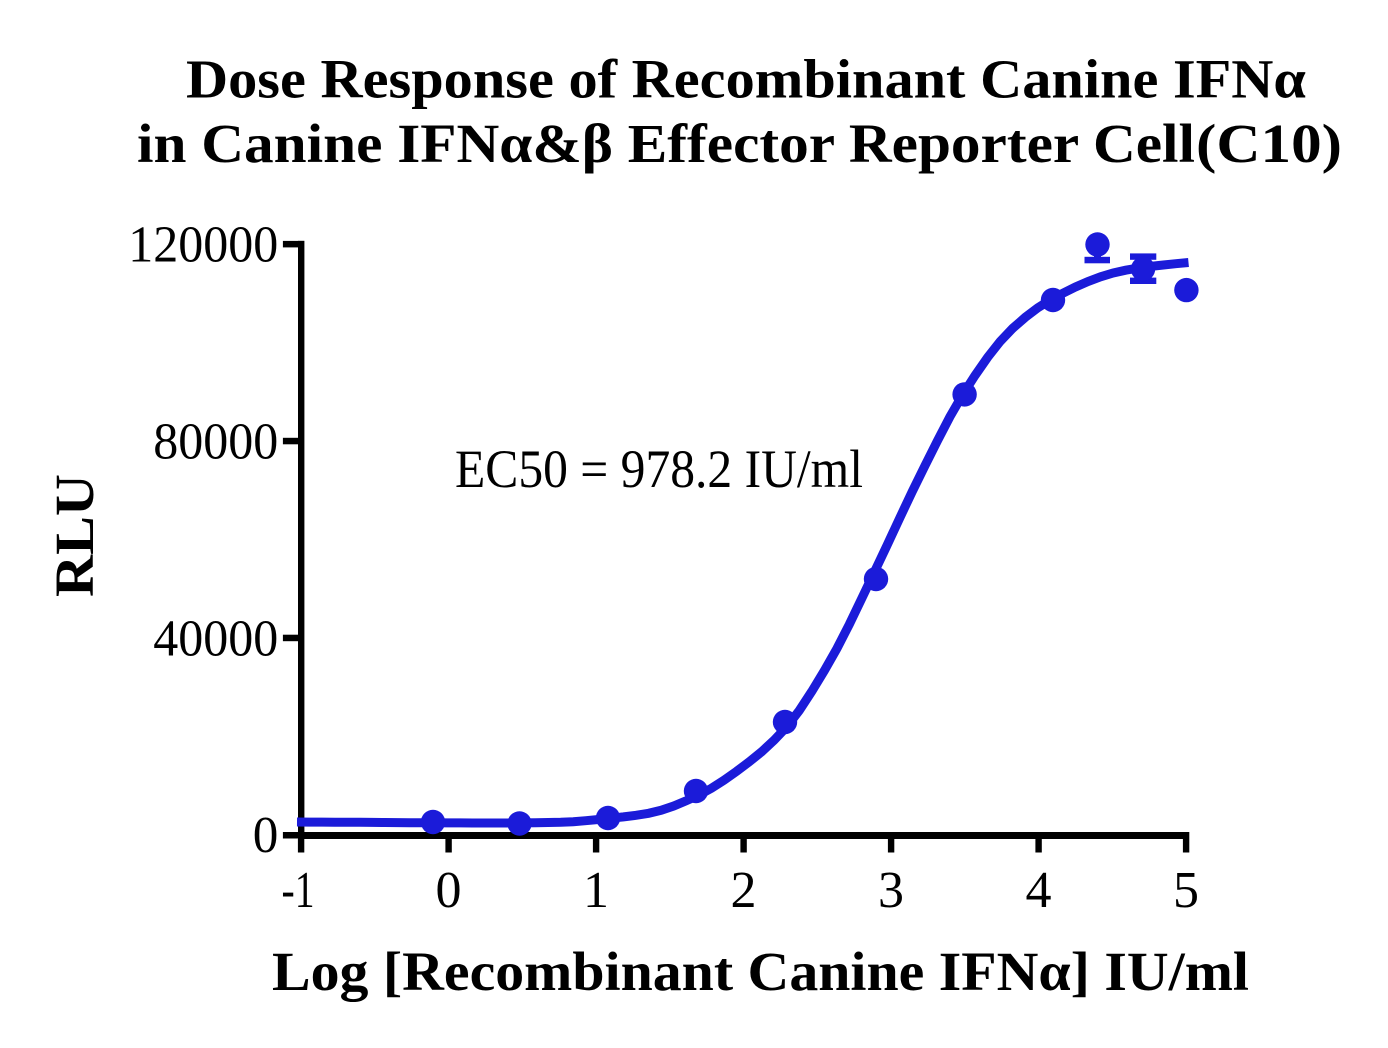  What do you see at coordinates (1039, 890) in the screenshot?
I see `svg-text: 4` at bounding box center [1039, 890].